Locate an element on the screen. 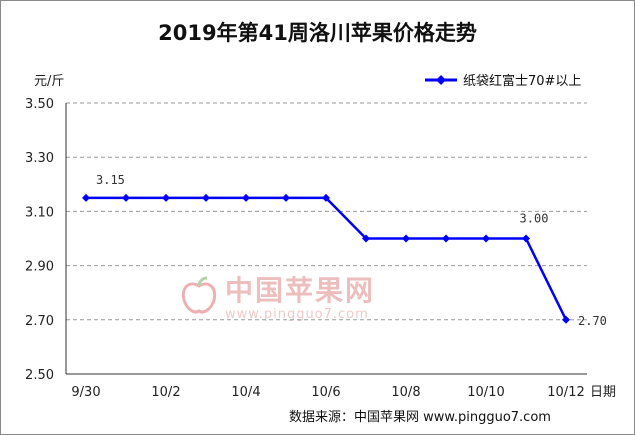  x-tick-label: 9/30 is located at coordinates (85, 392).